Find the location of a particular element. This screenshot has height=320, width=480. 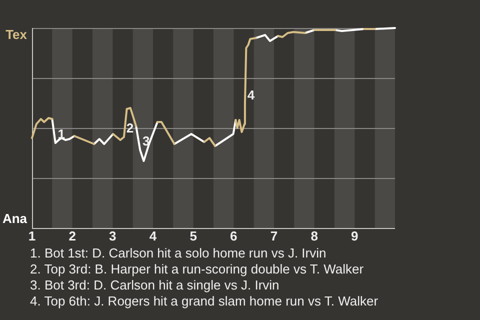

x-tick-label: 7 is located at coordinates (274, 236).